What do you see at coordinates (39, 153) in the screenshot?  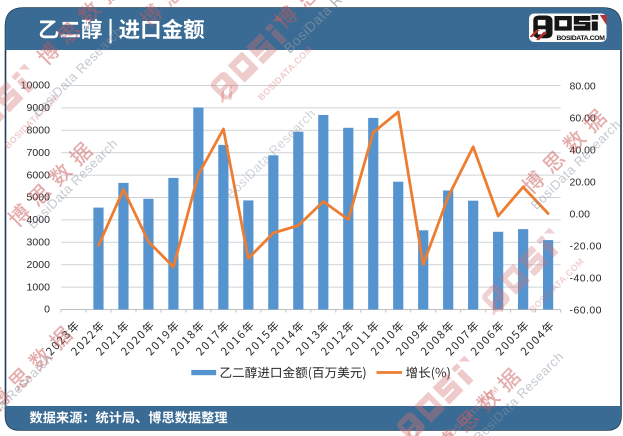 I see `svg-text: 7000` at bounding box center [39, 153].